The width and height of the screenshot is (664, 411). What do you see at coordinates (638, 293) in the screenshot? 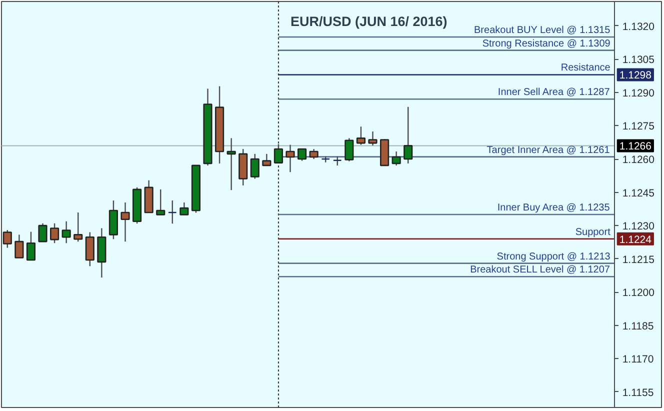
I see `y-tick-label: 1.1200` at bounding box center [638, 293].